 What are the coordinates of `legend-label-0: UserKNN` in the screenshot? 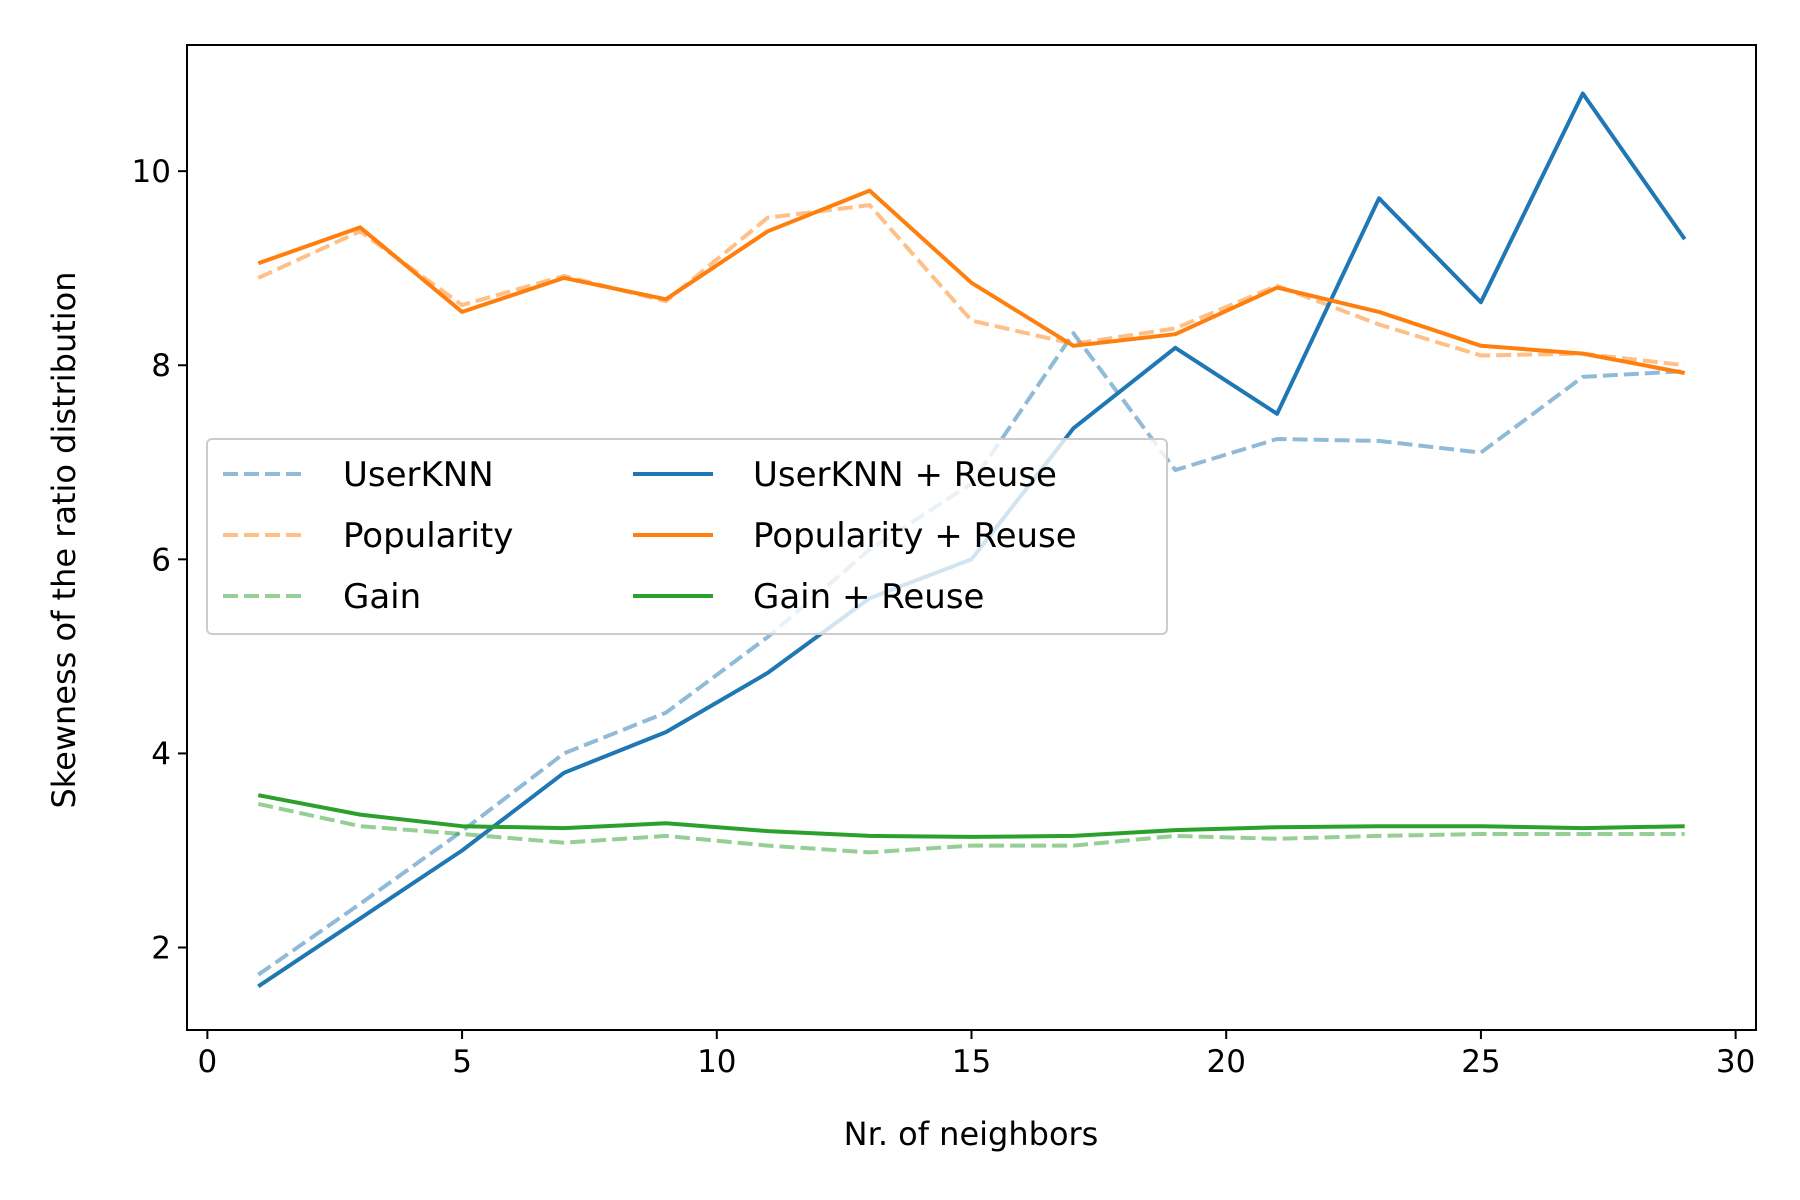 It's located at (418, 475).